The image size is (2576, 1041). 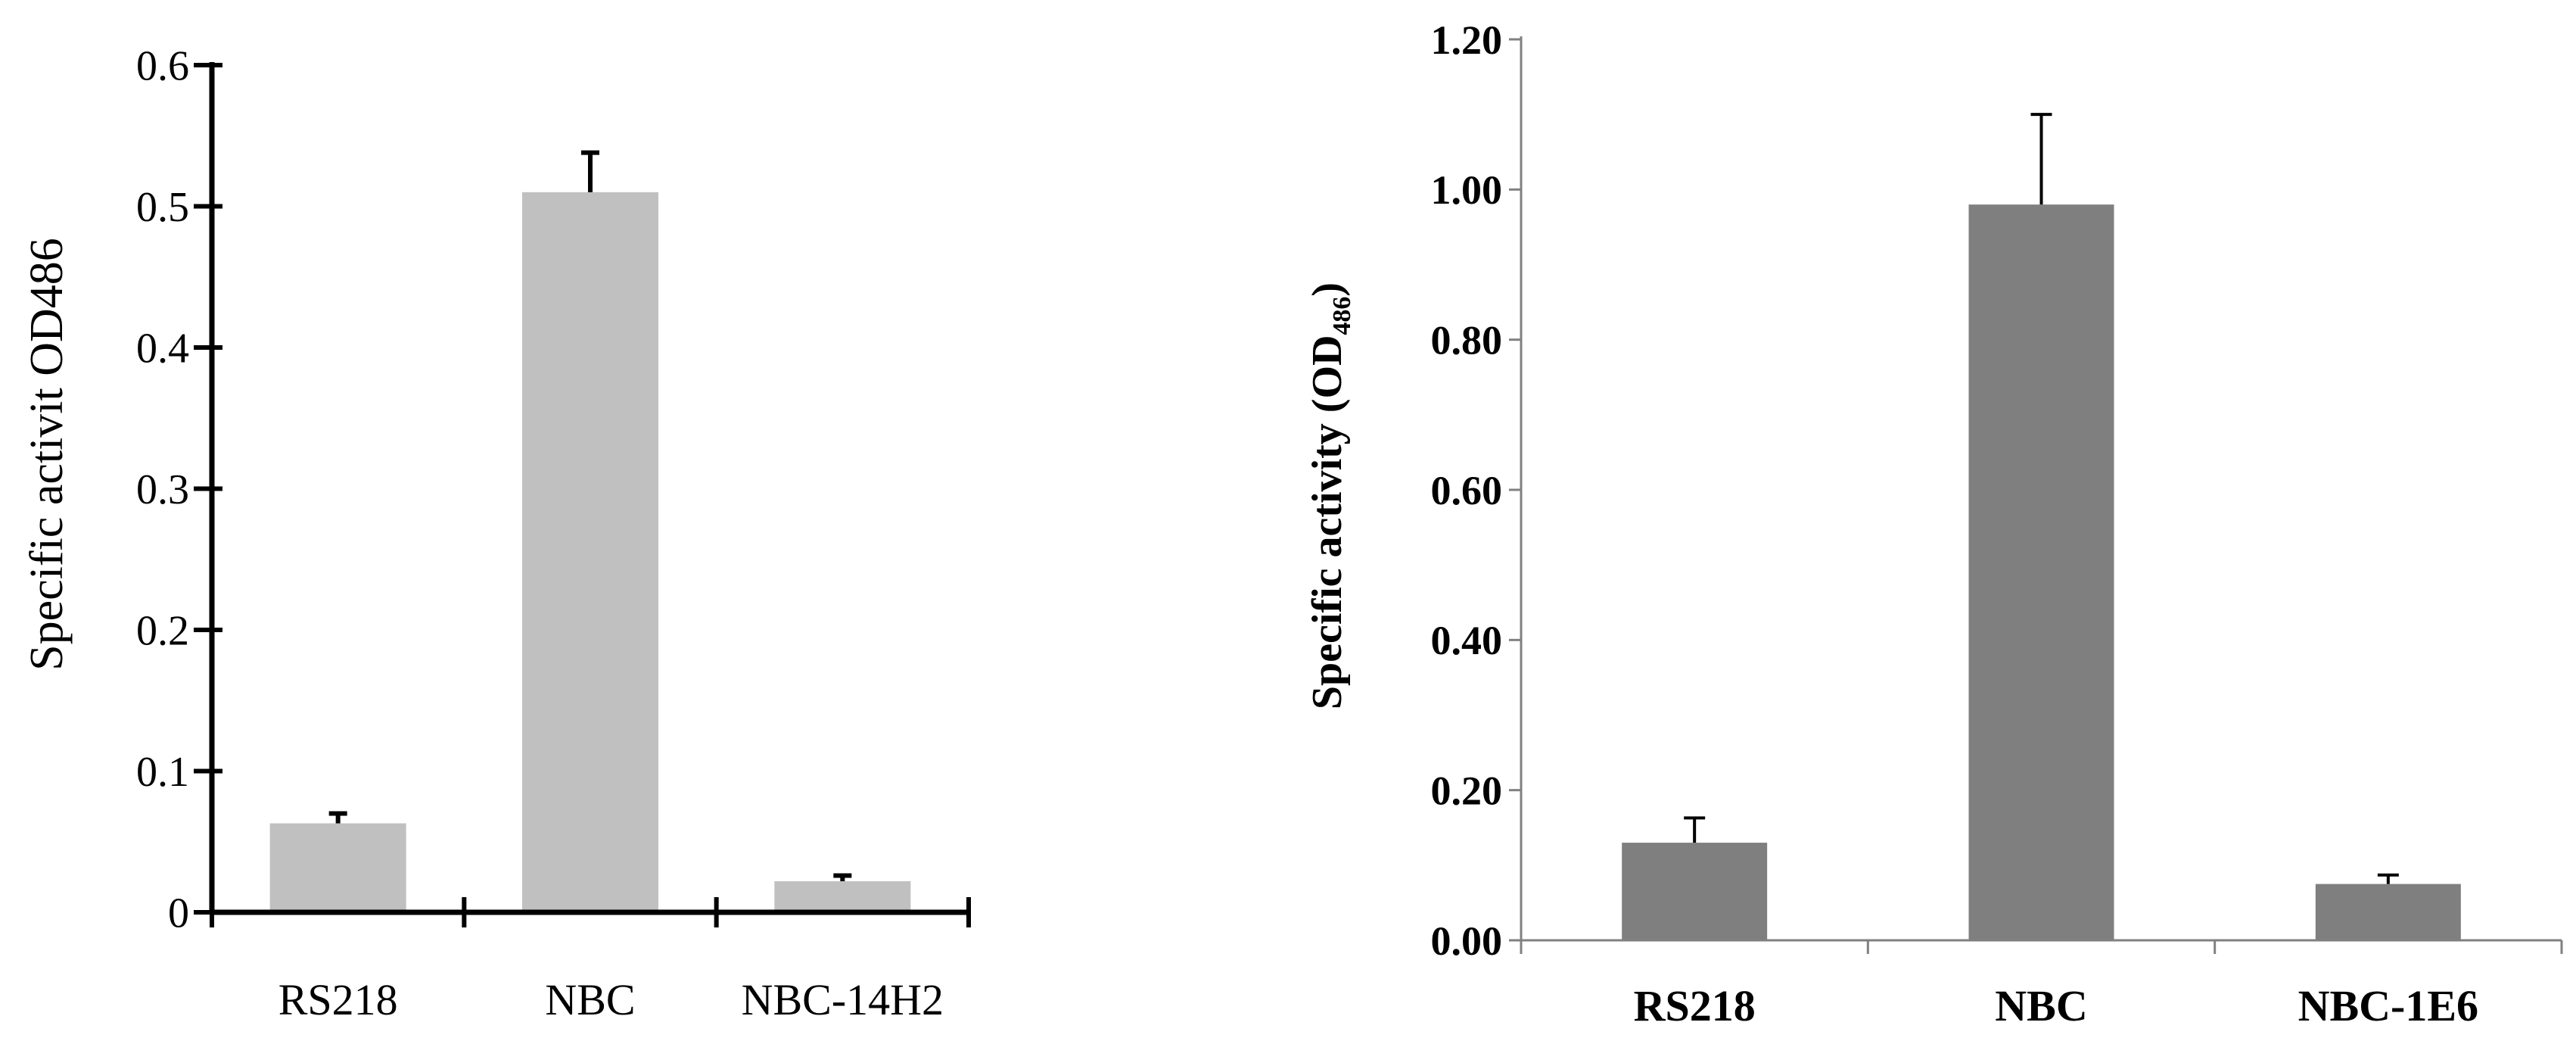 I want to click on right-y-tick-label: 0.20, so click(x=1467, y=791).